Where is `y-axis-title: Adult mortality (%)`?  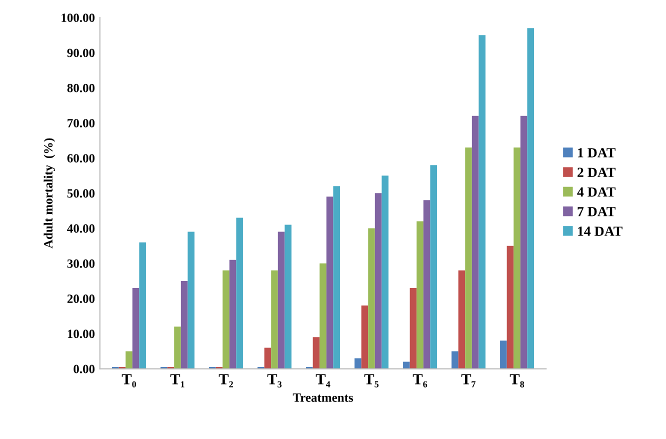
y-axis-title: Adult mortality (%) is located at coordinates (50, 193).